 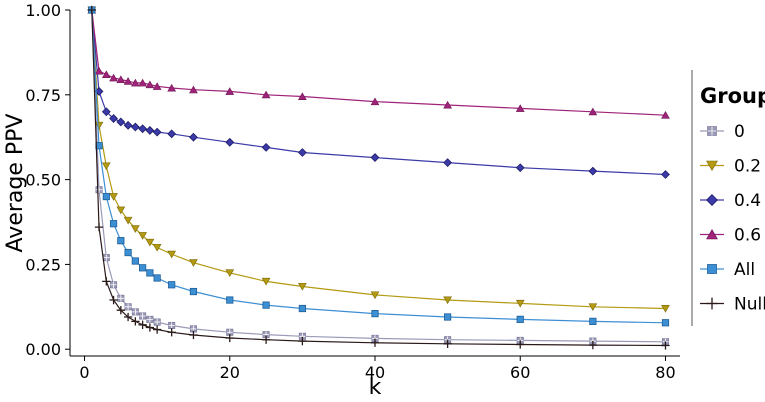 What do you see at coordinates (732, 218) in the screenshot?
I see `legend-items: 0 0.2 0.4 0.6 All Null` at bounding box center [732, 218].